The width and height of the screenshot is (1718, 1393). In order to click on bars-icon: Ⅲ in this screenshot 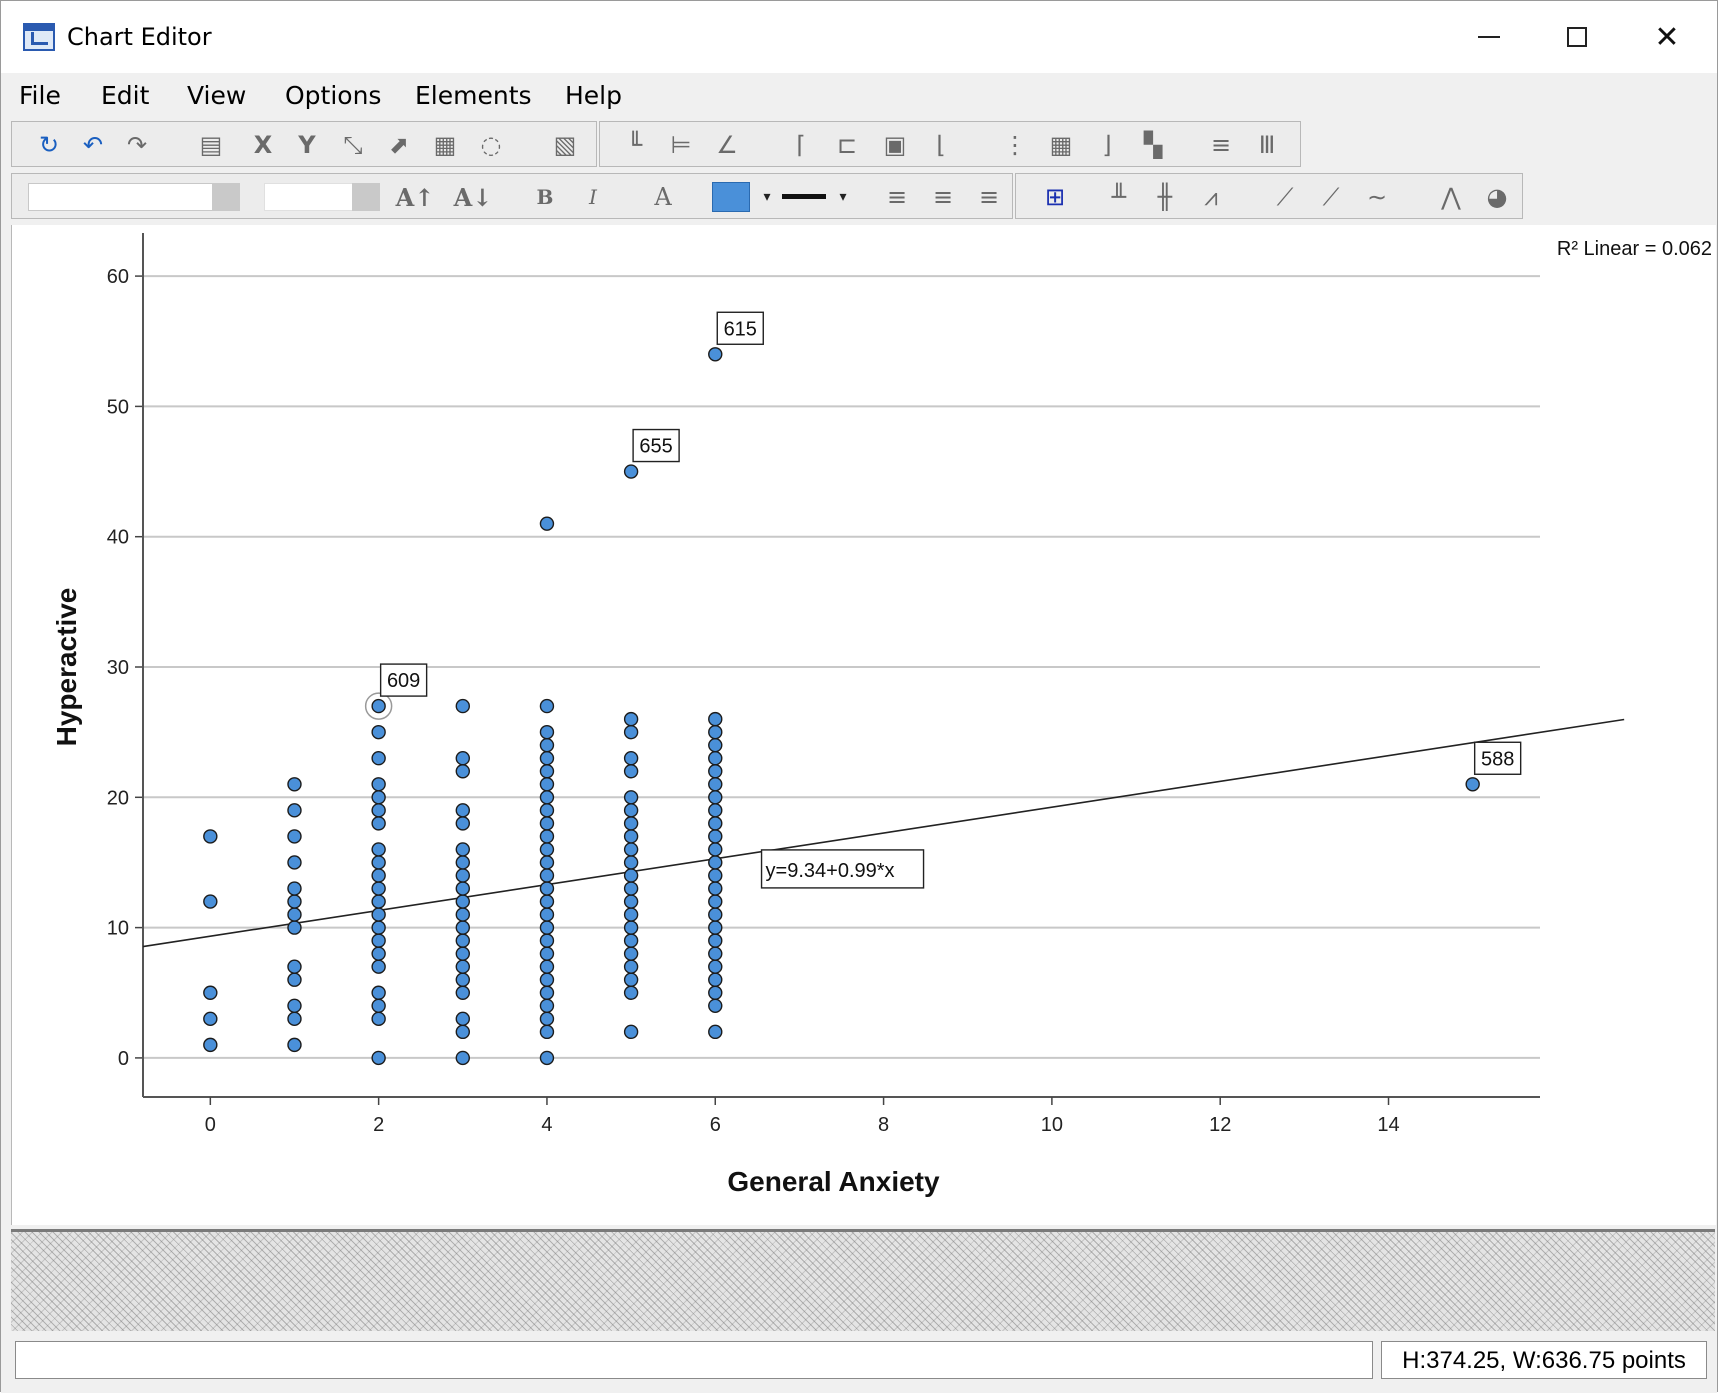, I will do `click(1267, 145)`.